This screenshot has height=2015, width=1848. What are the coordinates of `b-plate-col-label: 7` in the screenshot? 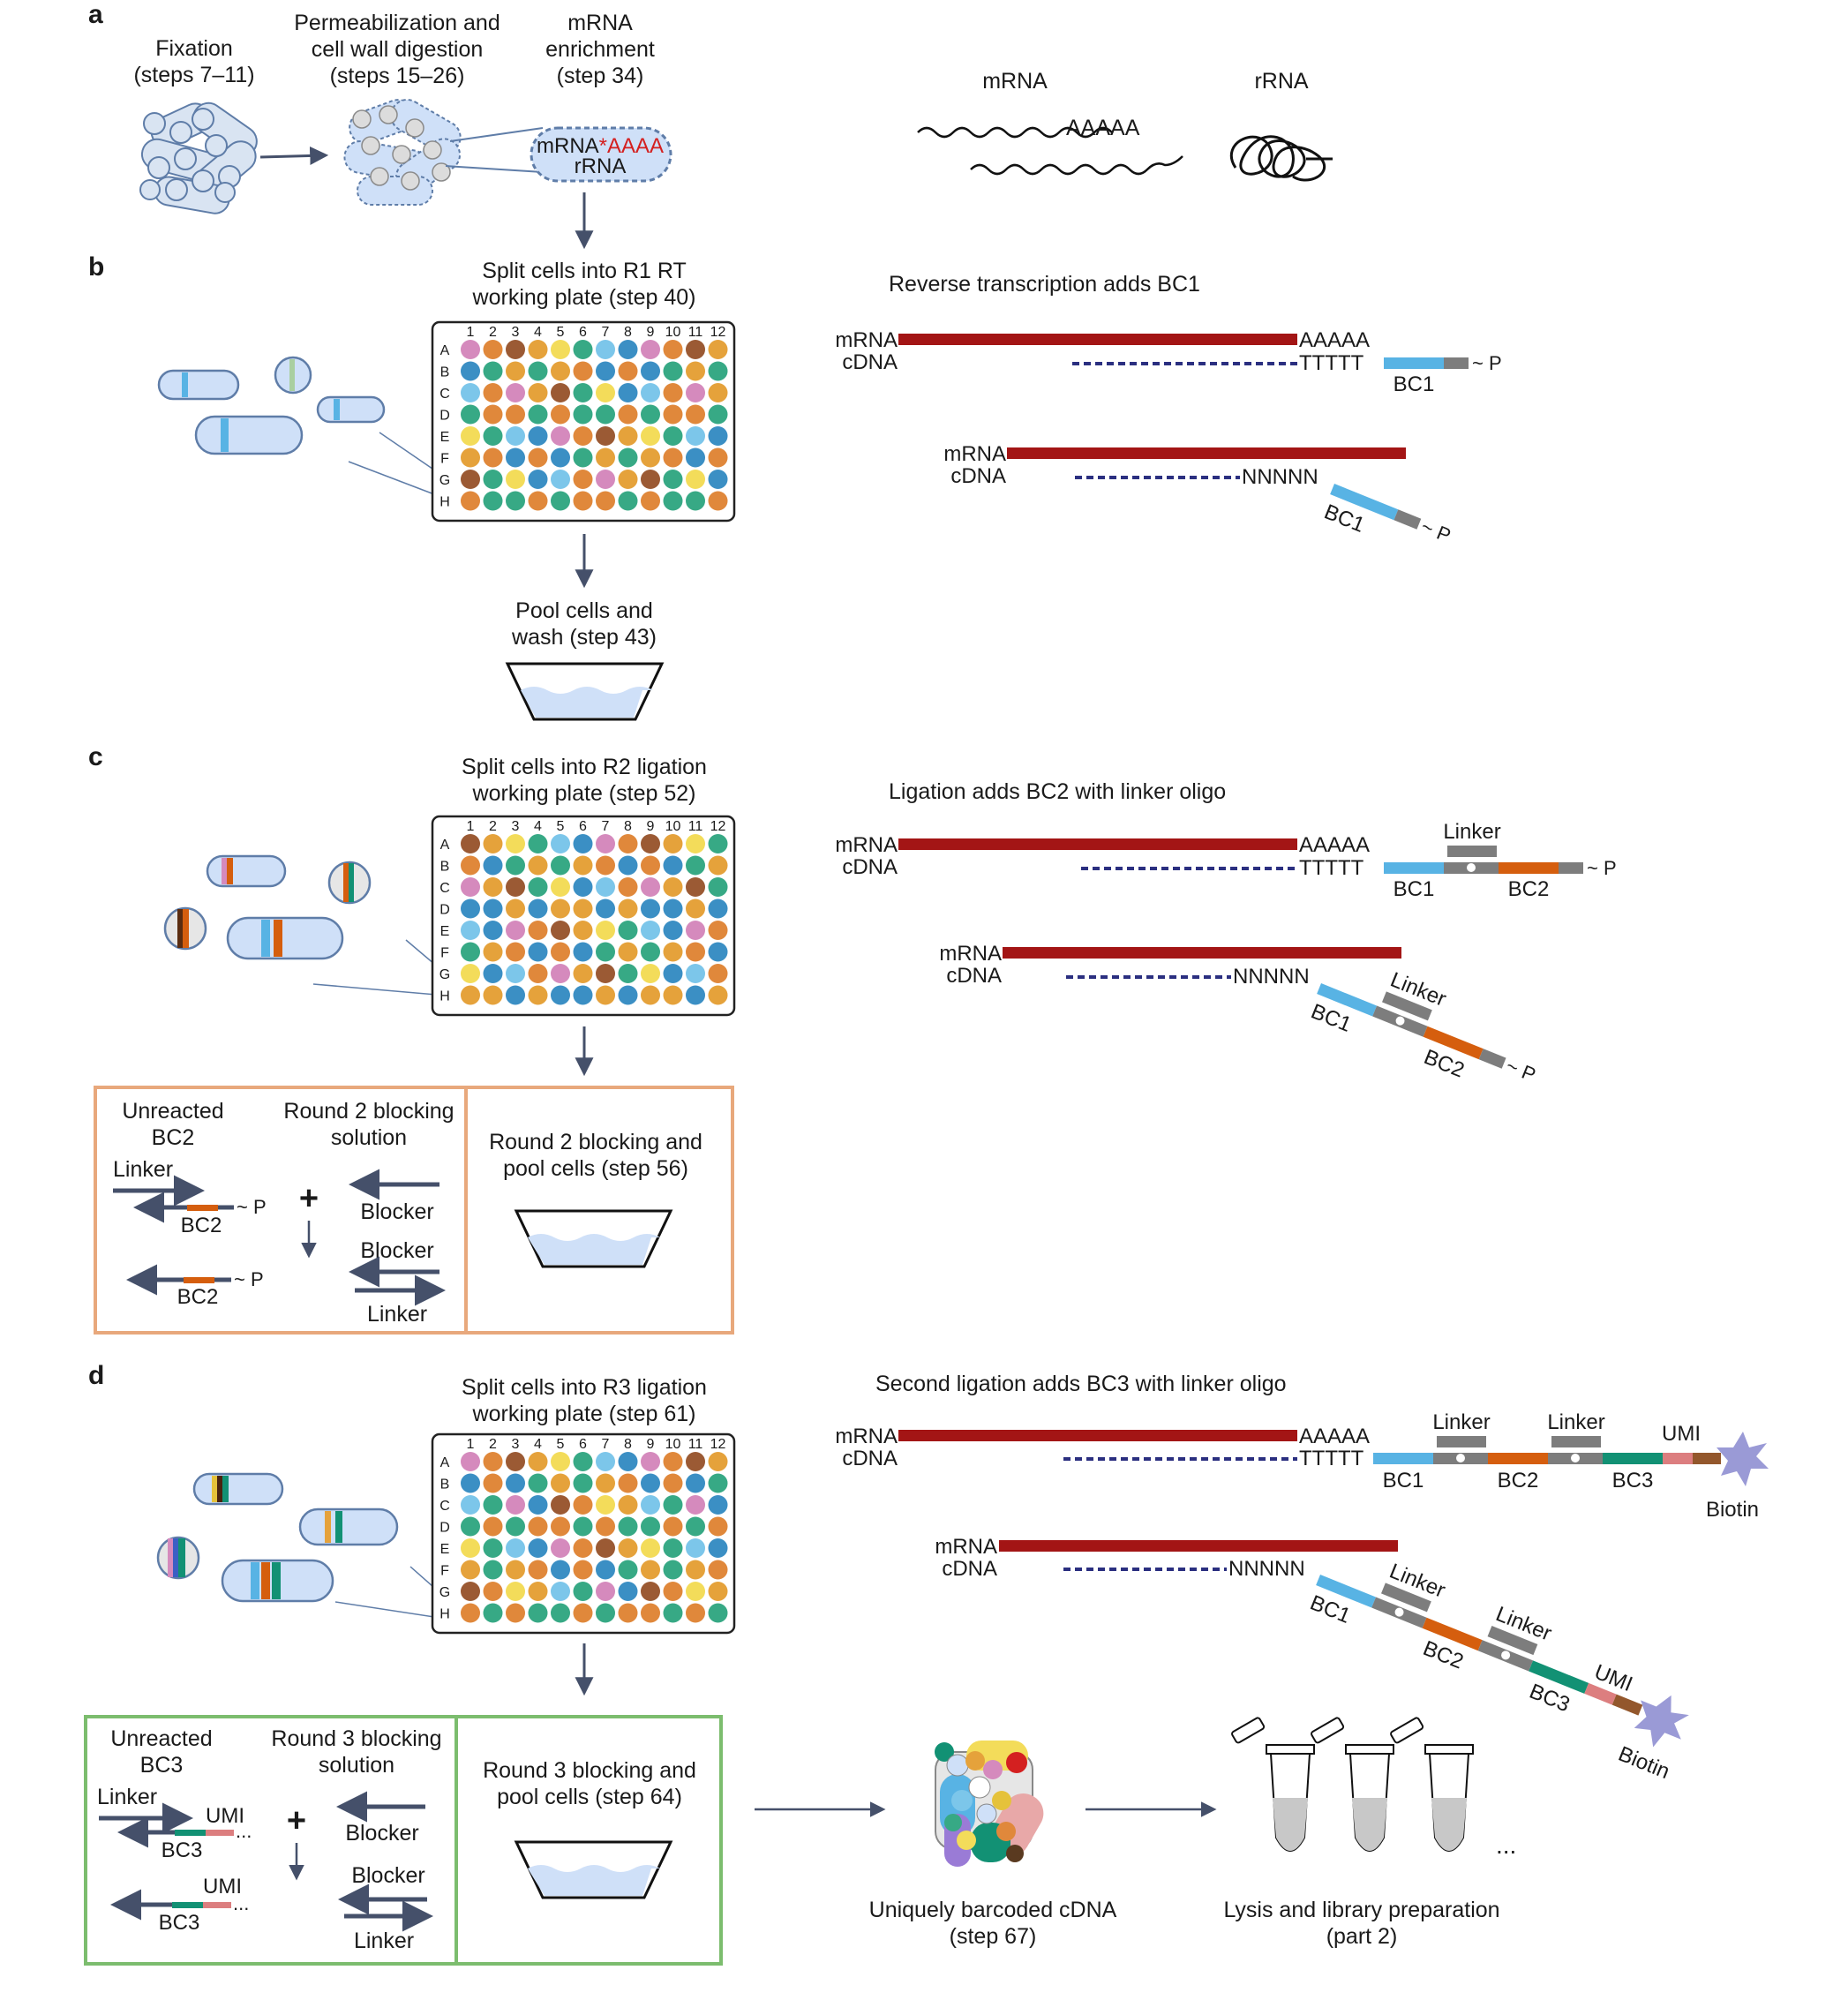 It's located at (606, 332).